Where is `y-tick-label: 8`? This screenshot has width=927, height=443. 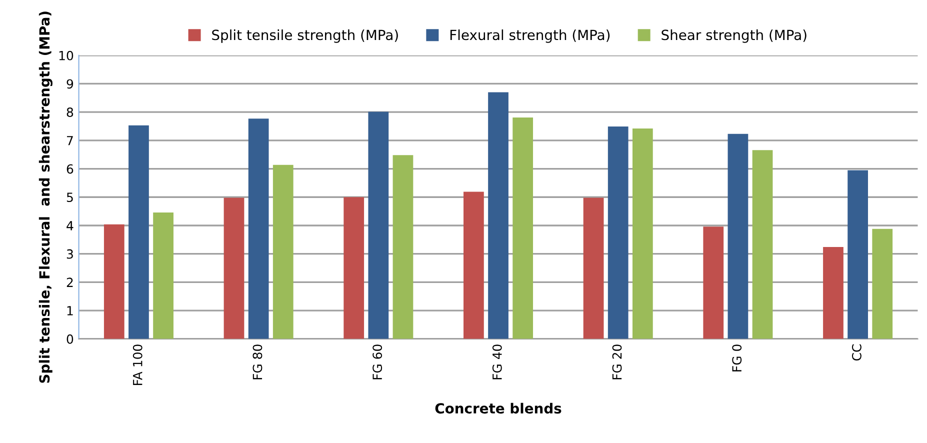
y-tick-label: 8 is located at coordinates (70, 113).